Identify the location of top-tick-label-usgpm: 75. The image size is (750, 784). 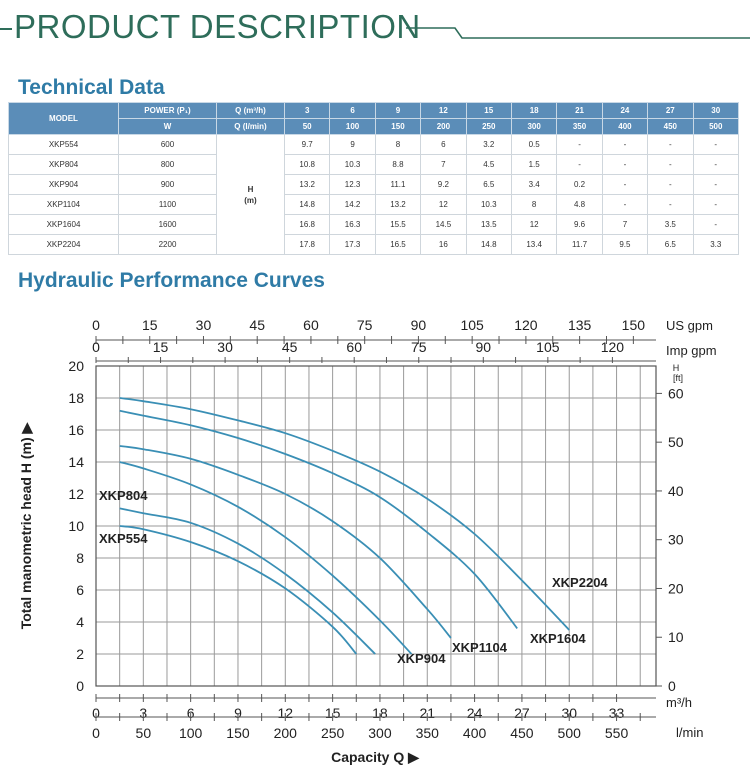
(365, 325).